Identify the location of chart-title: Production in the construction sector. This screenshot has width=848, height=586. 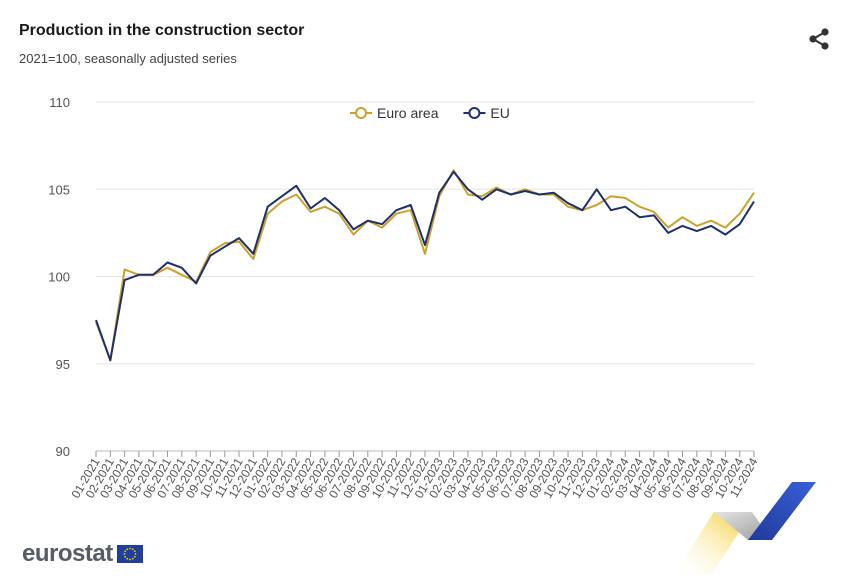
(162, 30).